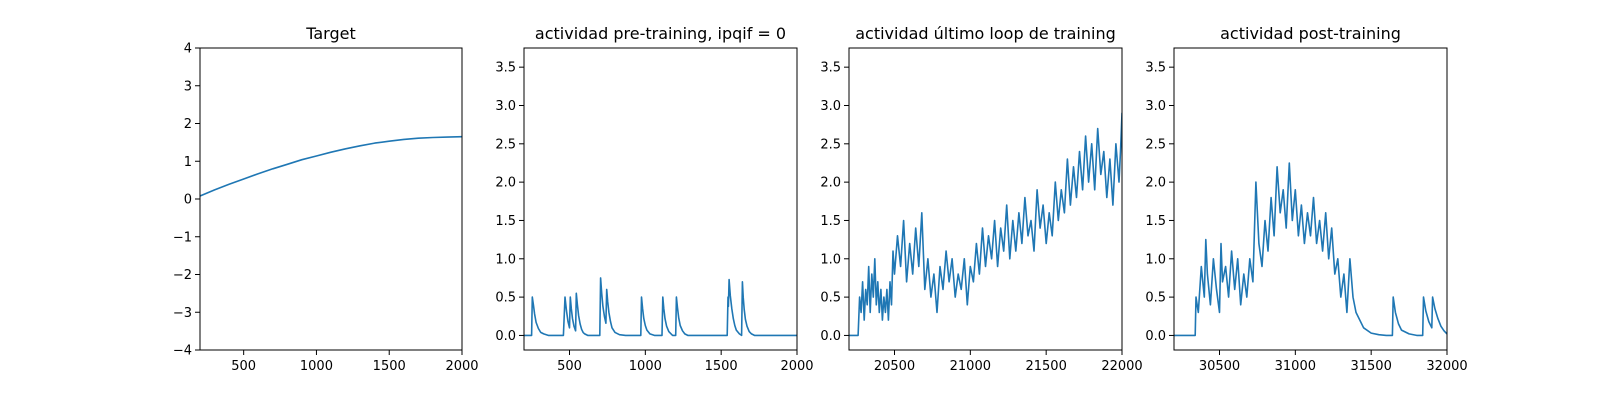  Describe the element at coordinates (188, 49) in the screenshot. I see `y-tick-label: 4` at that location.